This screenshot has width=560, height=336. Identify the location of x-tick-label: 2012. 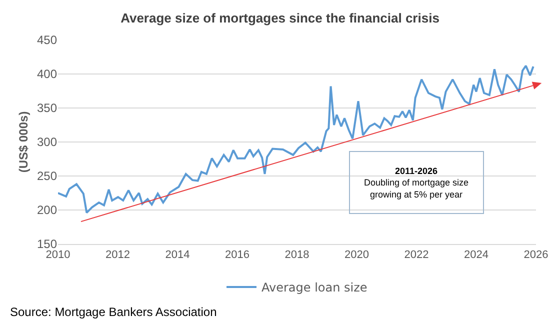
(118, 255).